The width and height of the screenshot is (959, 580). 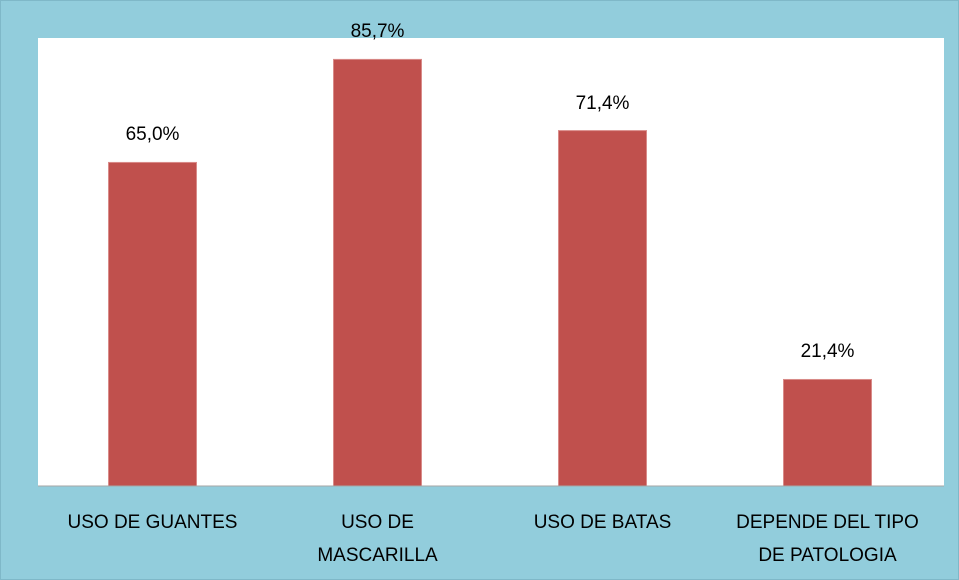 What do you see at coordinates (152, 135) in the screenshot?
I see `data-label: 65,0%` at bounding box center [152, 135].